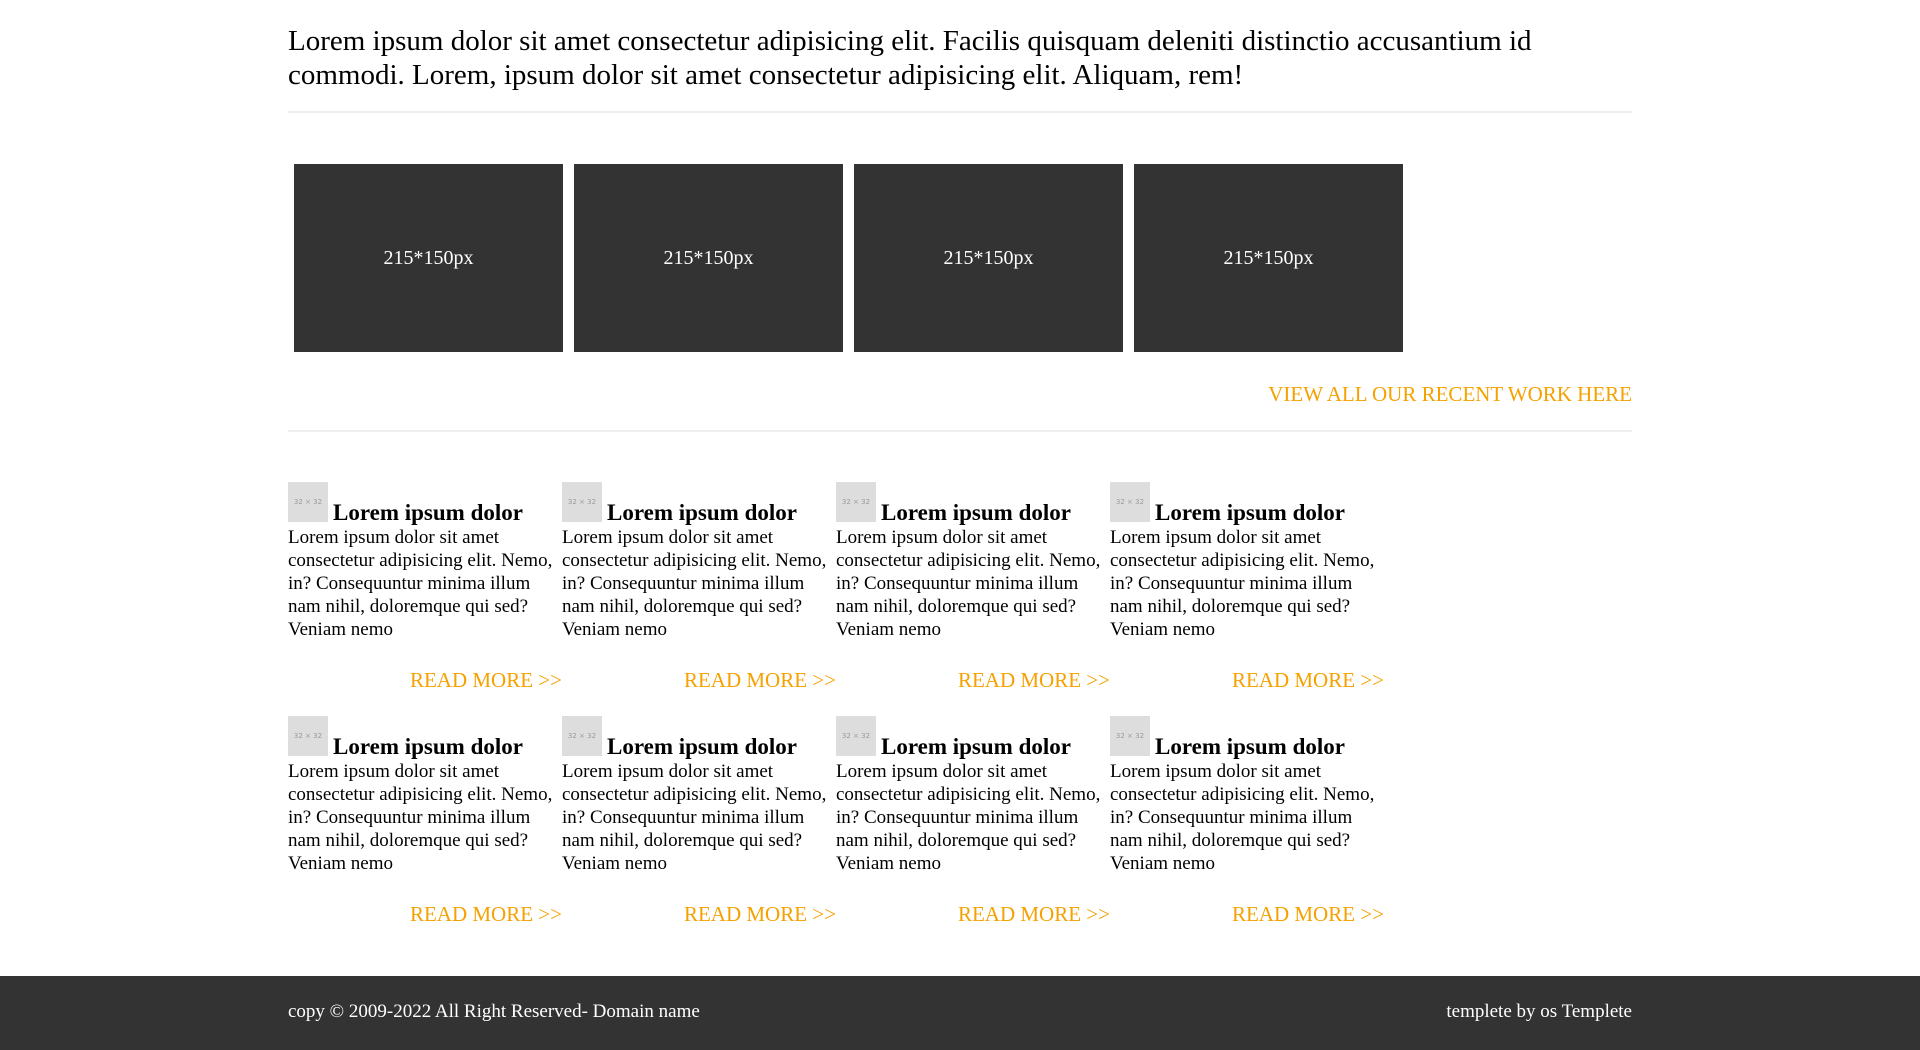 The width and height of the screenshot is (1920, 1050). Describe the element at coordinates (960, 112) in the screenshot. I see `divider-top` at that location.